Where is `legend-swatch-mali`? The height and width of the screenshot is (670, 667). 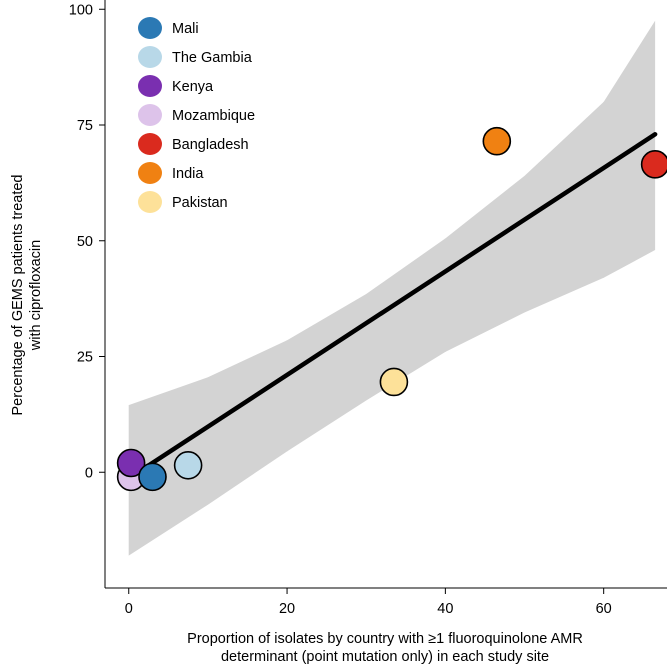
legend-swatch-mali is located at coordinates (150, 28).